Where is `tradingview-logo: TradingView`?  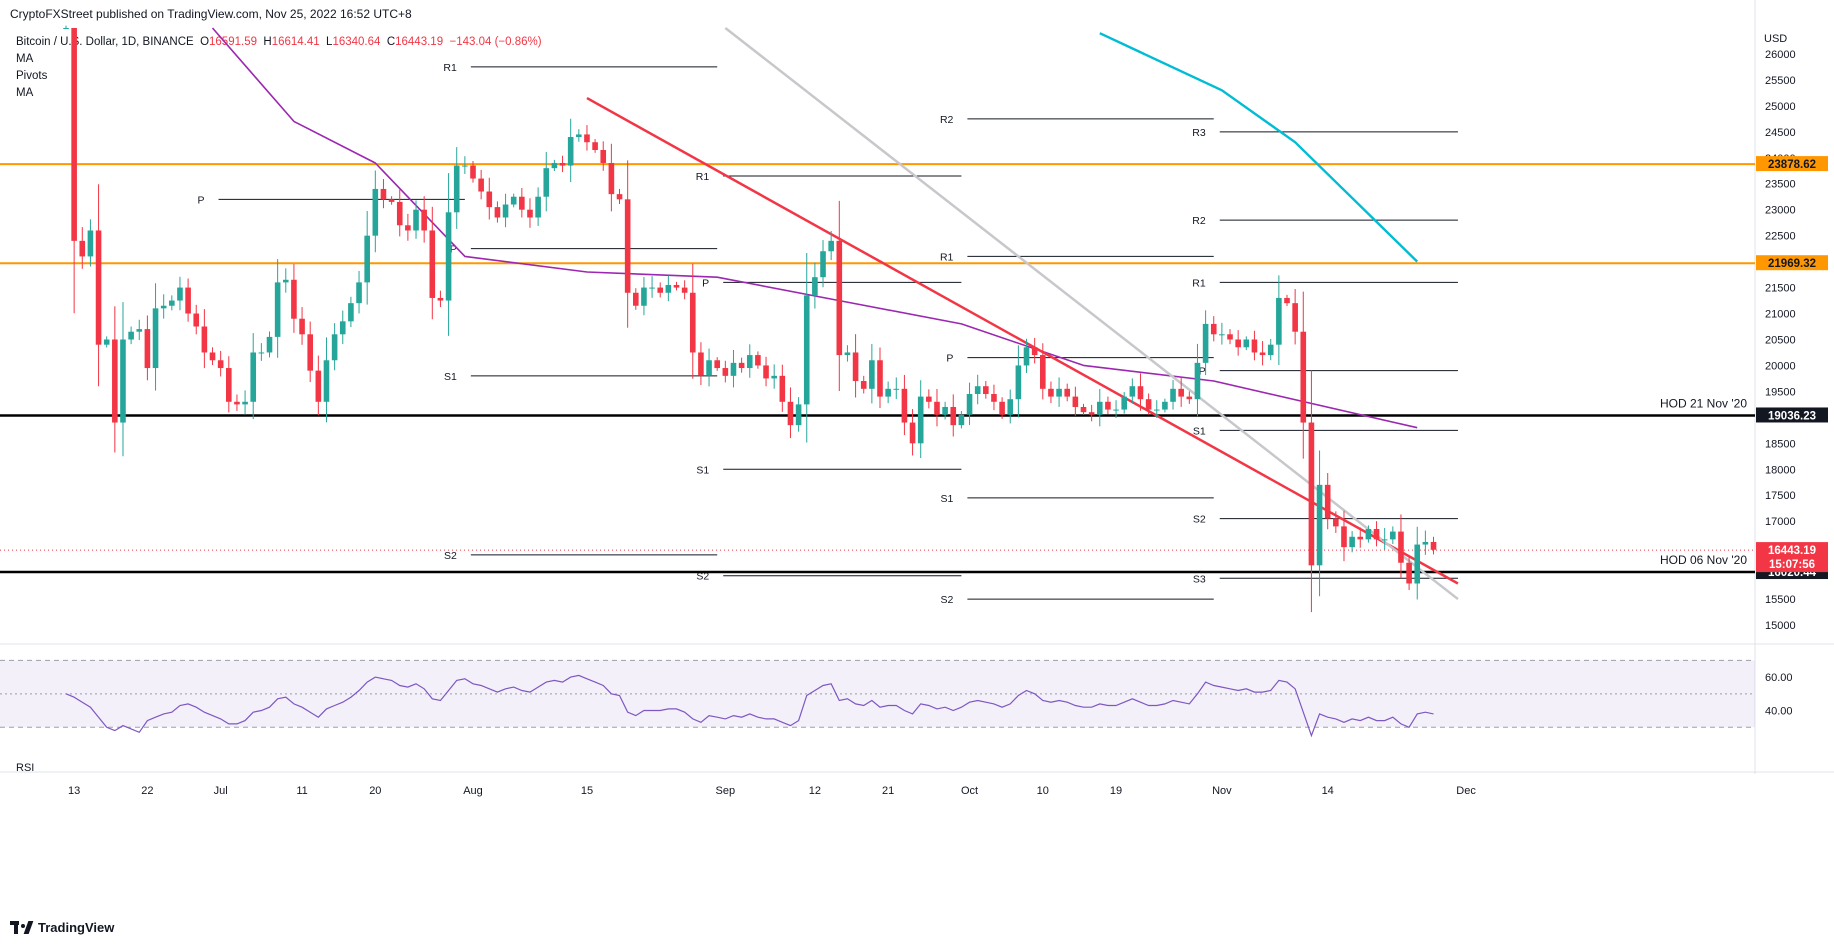
tradingview-logo: TradingView is located at coordinates (62, 927).